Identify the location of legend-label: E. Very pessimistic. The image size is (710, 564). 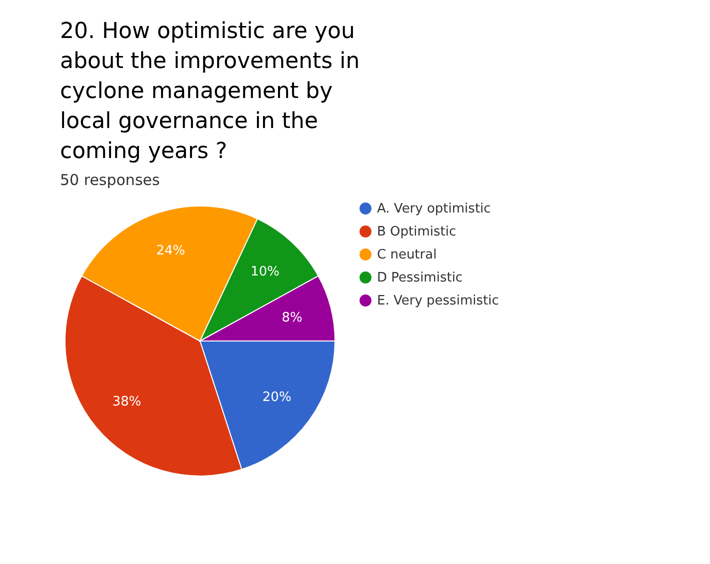
(438, 301).